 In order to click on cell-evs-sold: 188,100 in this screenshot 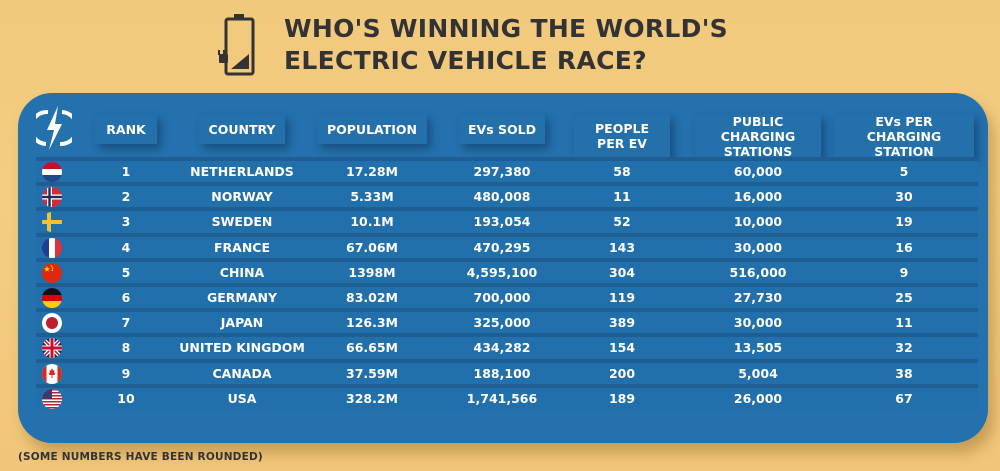, I will do `click(502, 373)`.